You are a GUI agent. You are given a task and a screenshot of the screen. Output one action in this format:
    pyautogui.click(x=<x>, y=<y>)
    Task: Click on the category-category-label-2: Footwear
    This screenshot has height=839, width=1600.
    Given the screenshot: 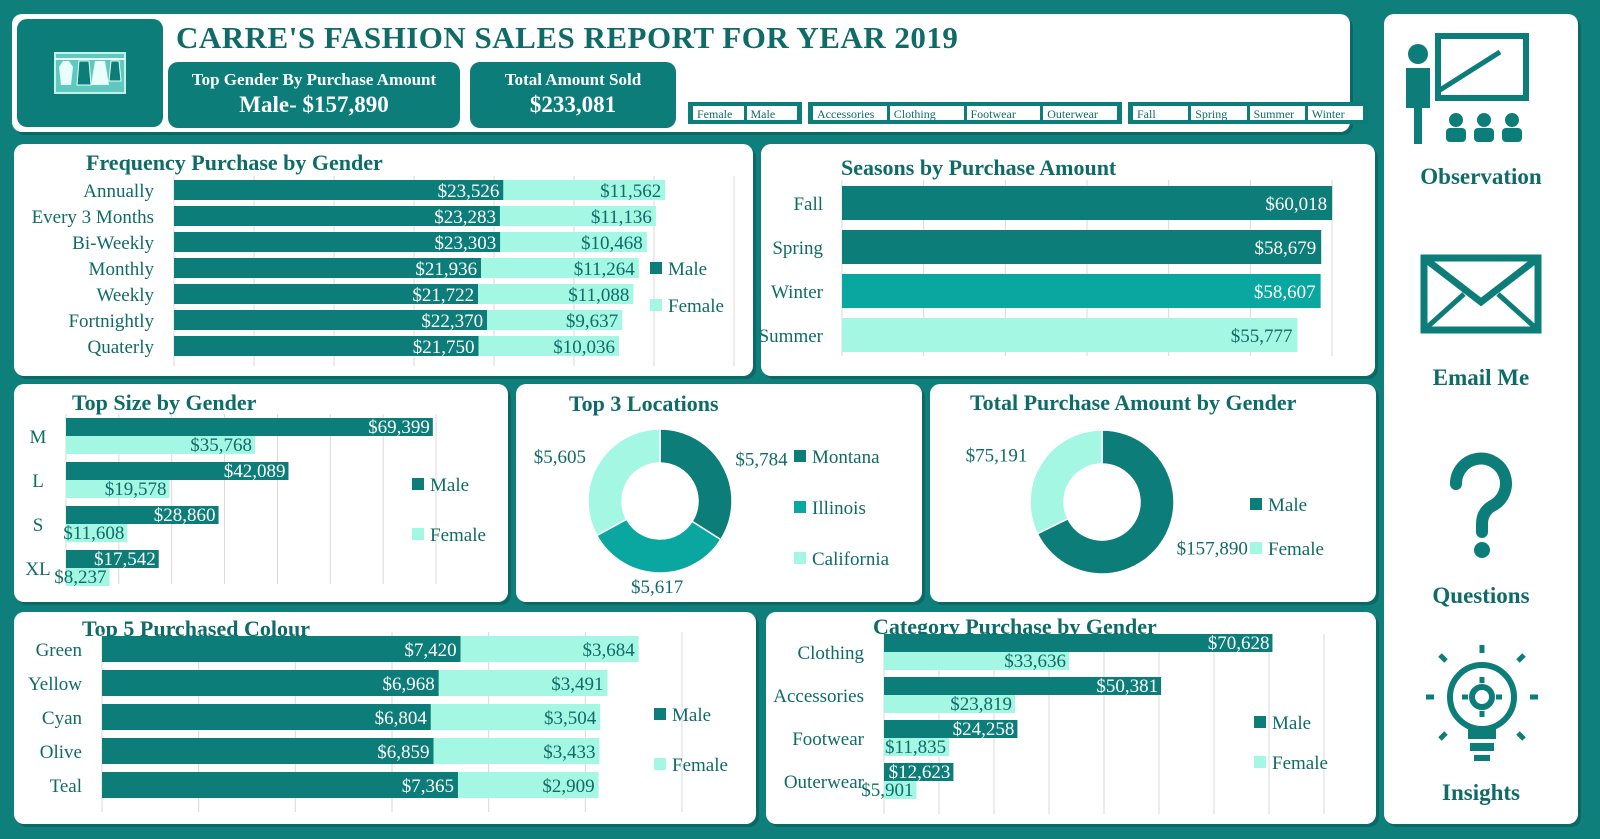 What is the action you would take?
    pyautogui.click(x=828, y=739)
    